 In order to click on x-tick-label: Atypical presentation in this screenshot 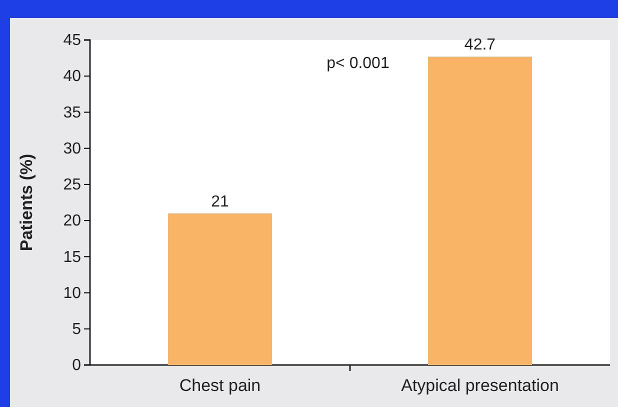, I will do `click(480, 386)`.